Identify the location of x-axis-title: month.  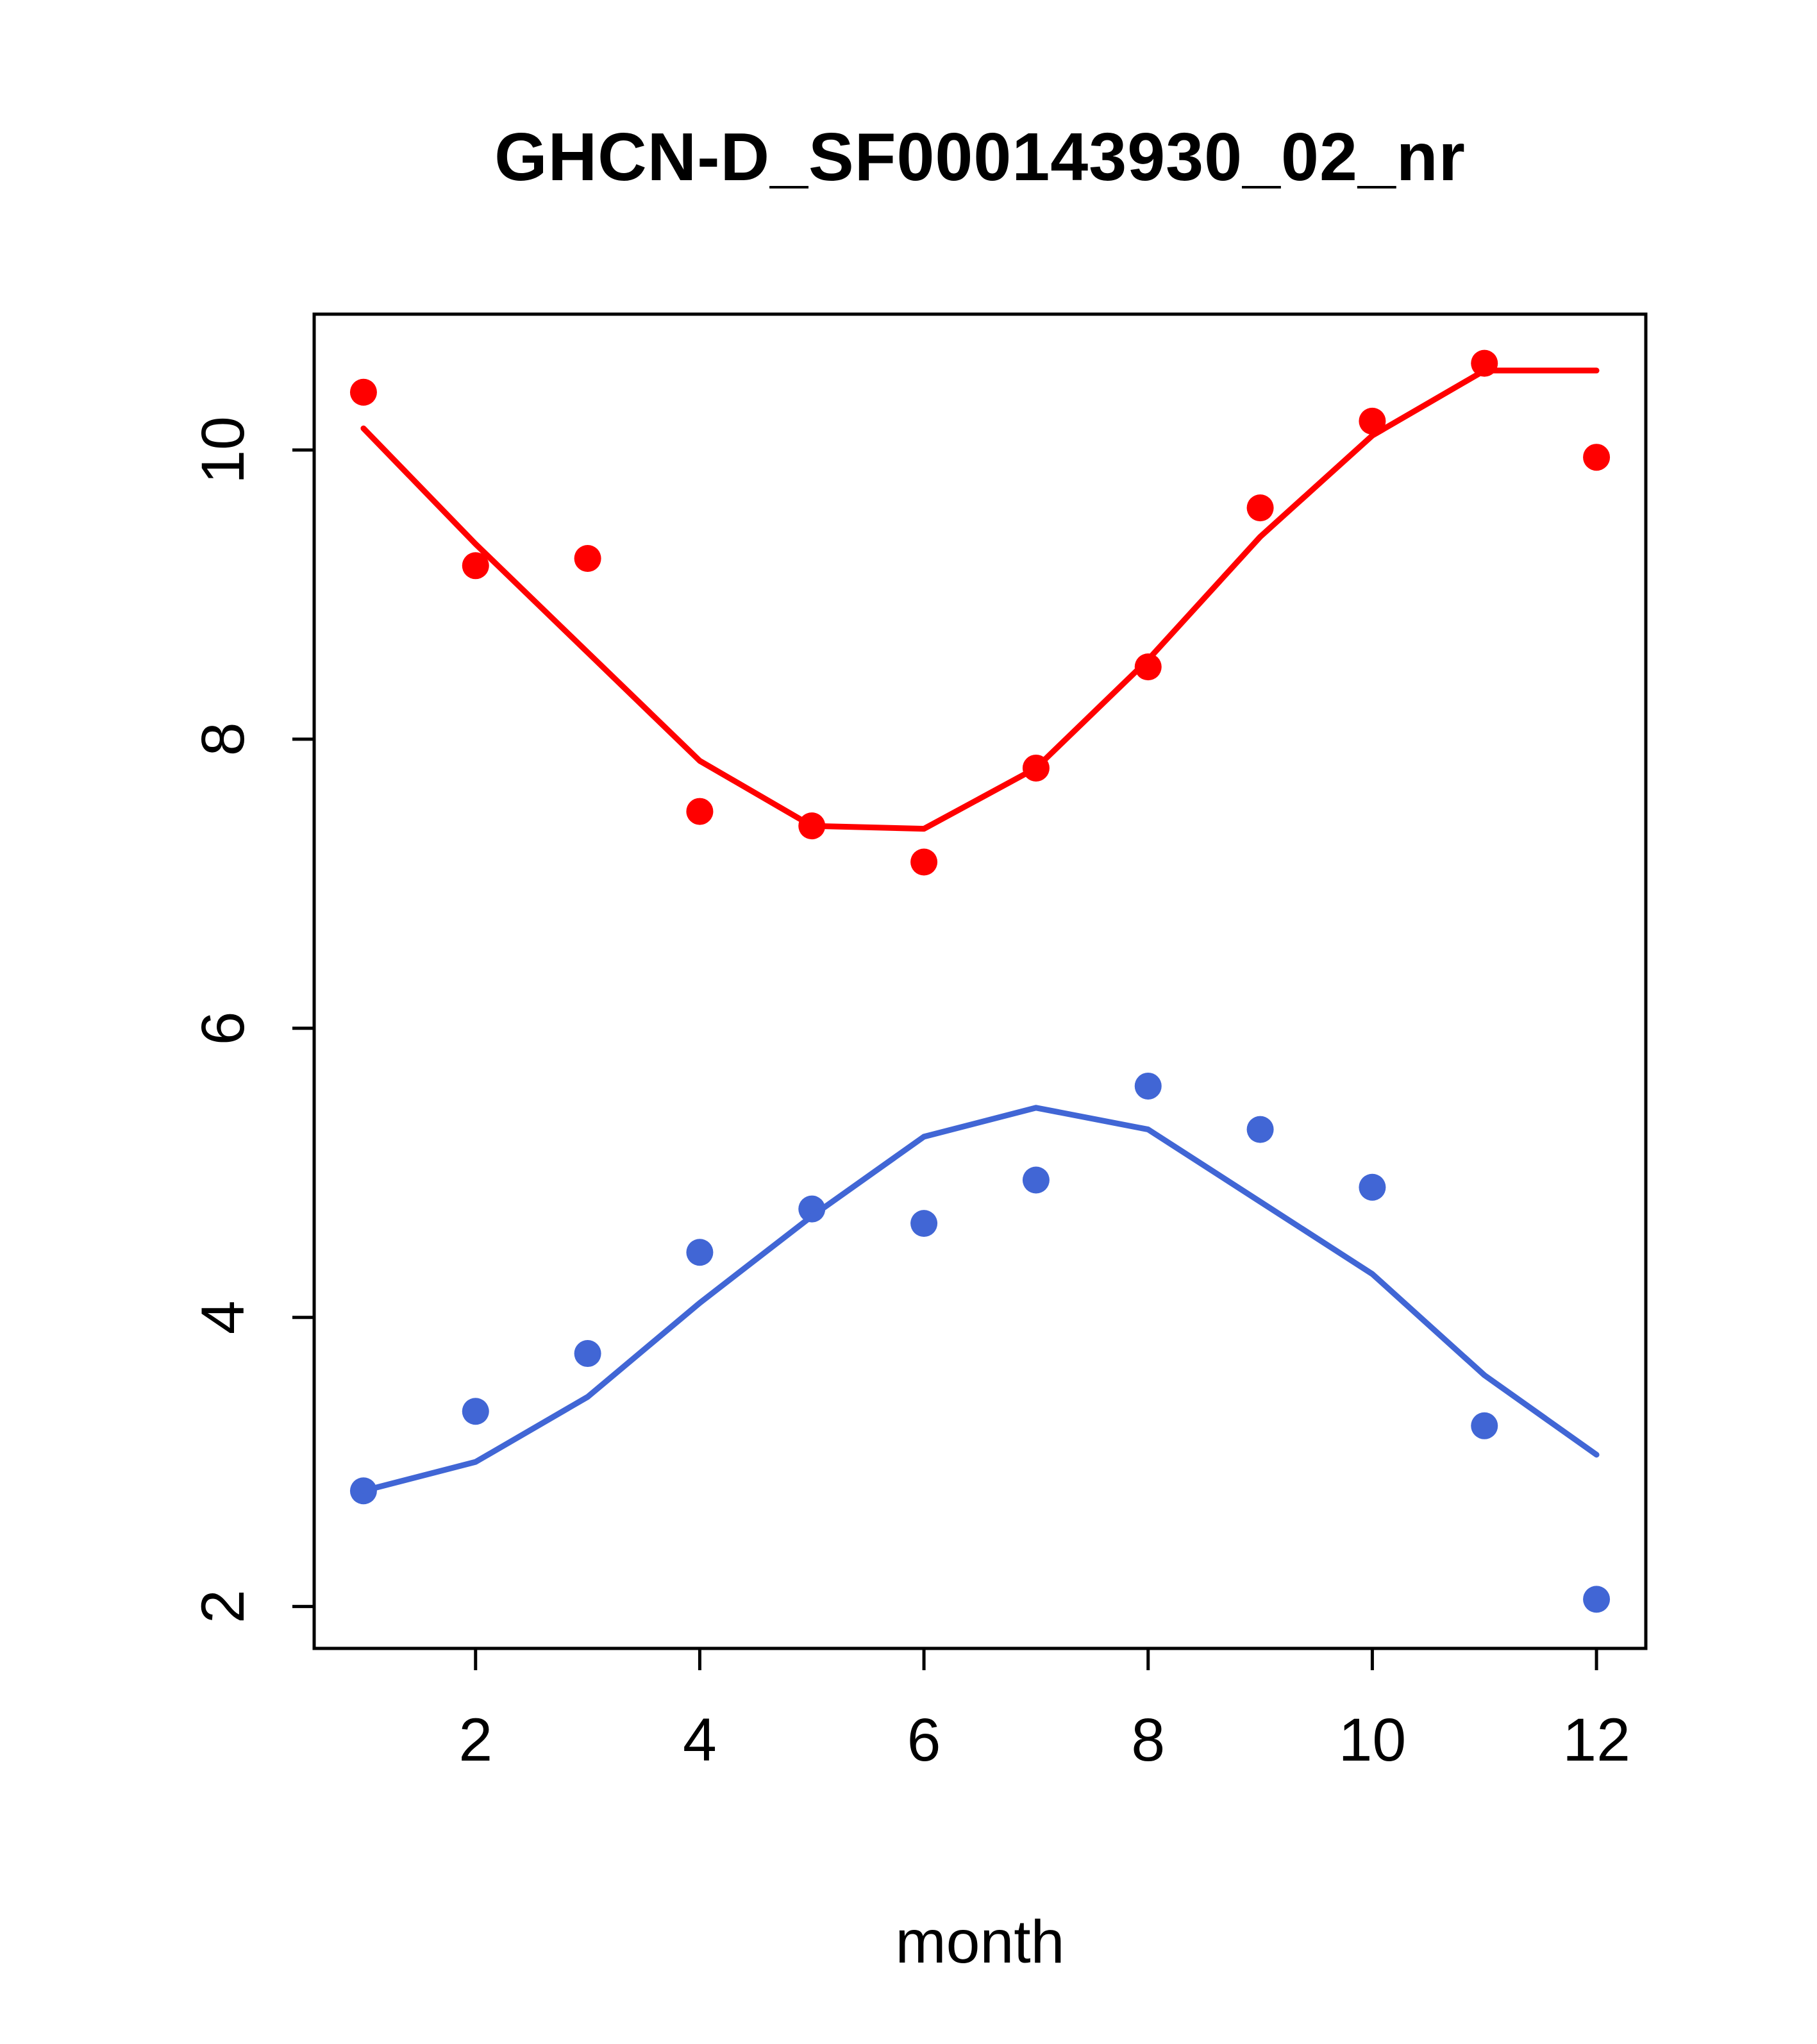
(980, 1942).